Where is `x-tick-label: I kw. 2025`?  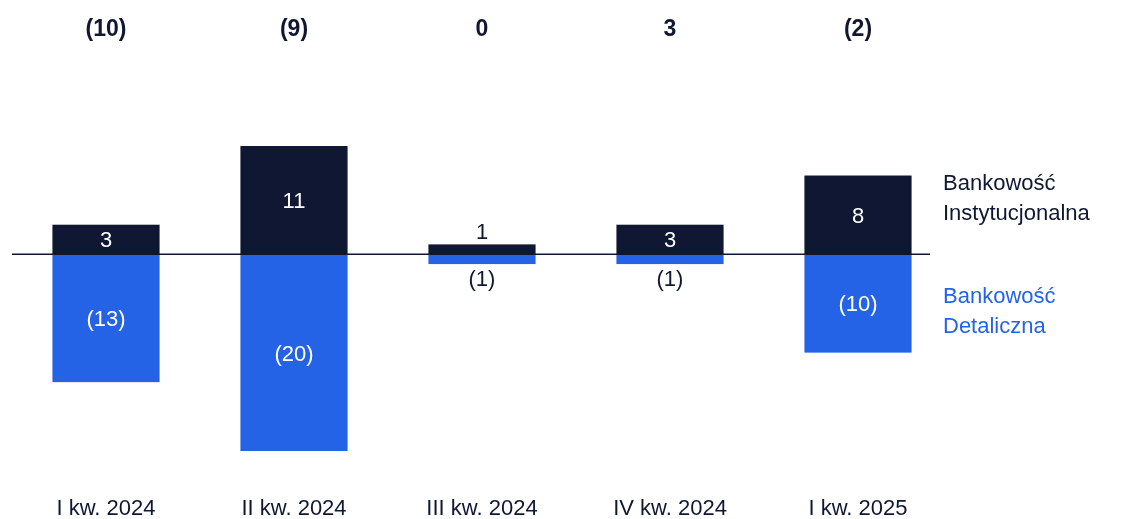 x-tick-label: I kw. 2025 is located at coordinates (858, 507).